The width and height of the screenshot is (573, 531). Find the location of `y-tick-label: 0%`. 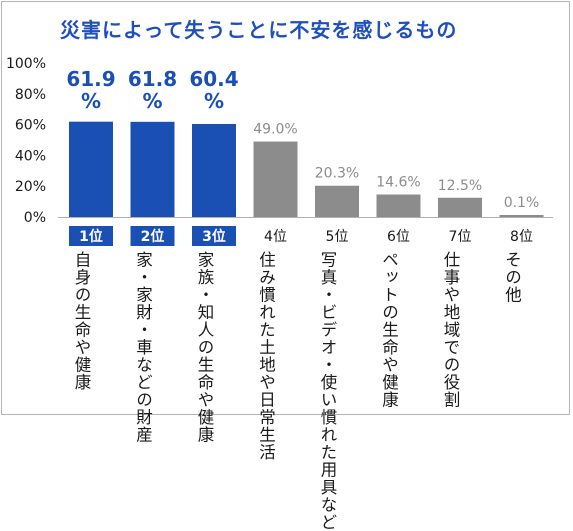

y-tick-label: 0% is located at coordinates (35, 218).